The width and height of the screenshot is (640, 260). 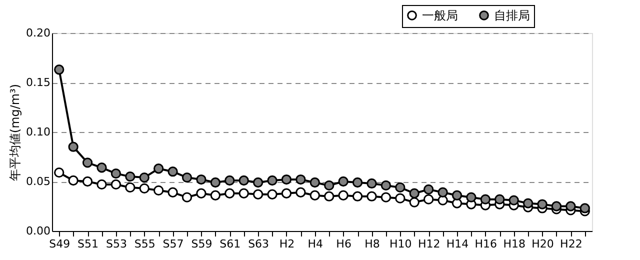 What do you see at coordinates (440, 15) in the screenshot?
I see `legend-label: 一般局` at bounding box center [440, 15].